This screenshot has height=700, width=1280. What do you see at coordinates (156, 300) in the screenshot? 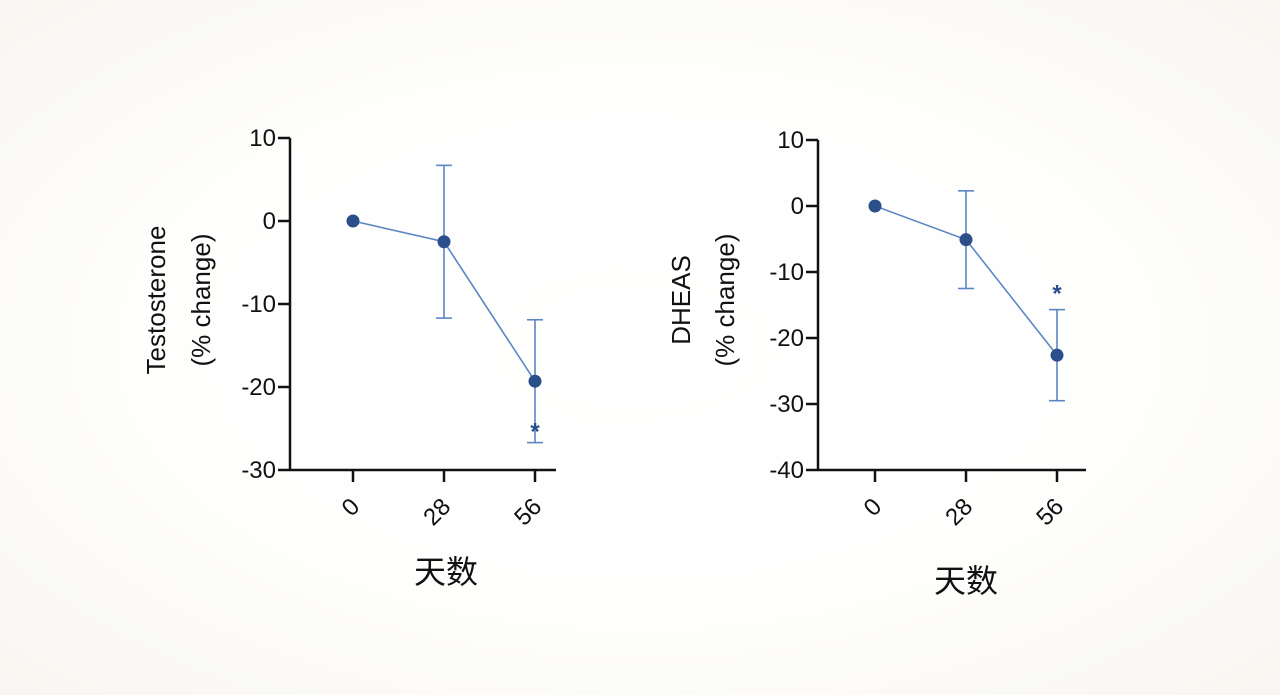
I see `y-axis-title: Testosterone` at bounding box center [156, 300].